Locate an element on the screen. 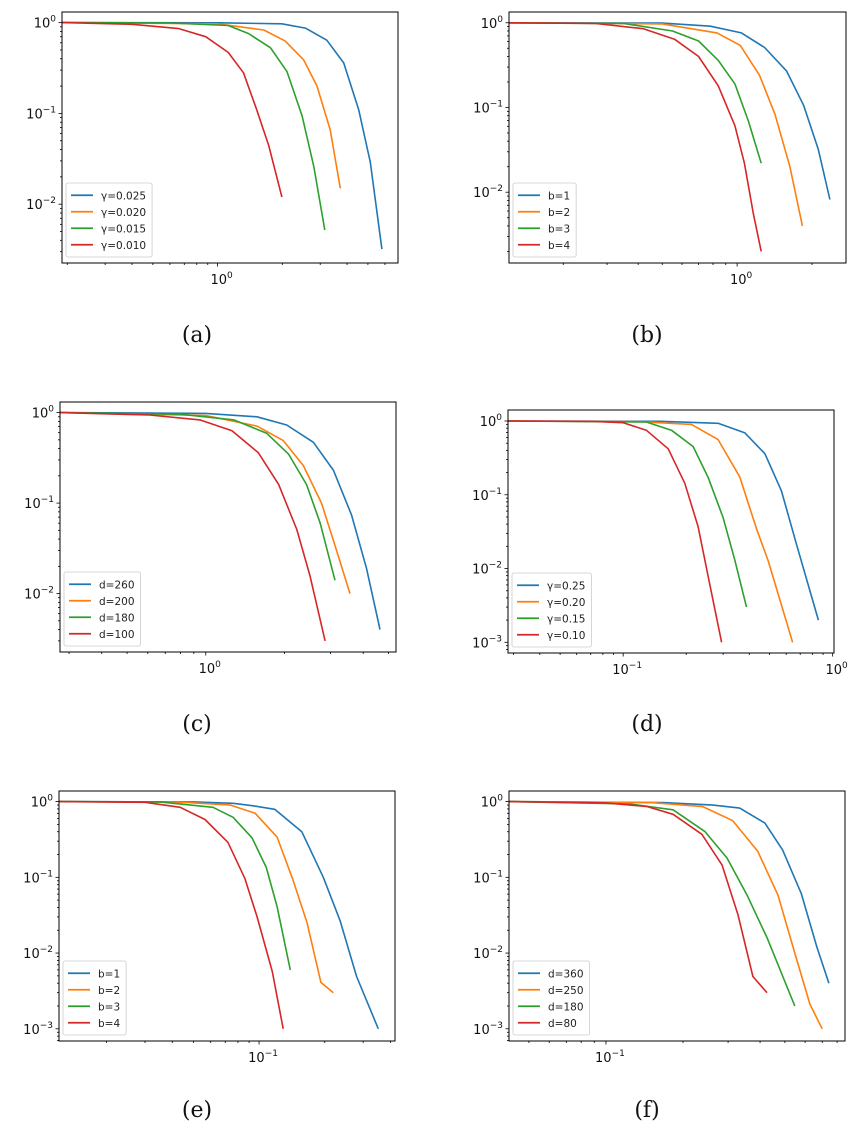  legend-item: γ=0.25 is located at coordinates (551, 586).